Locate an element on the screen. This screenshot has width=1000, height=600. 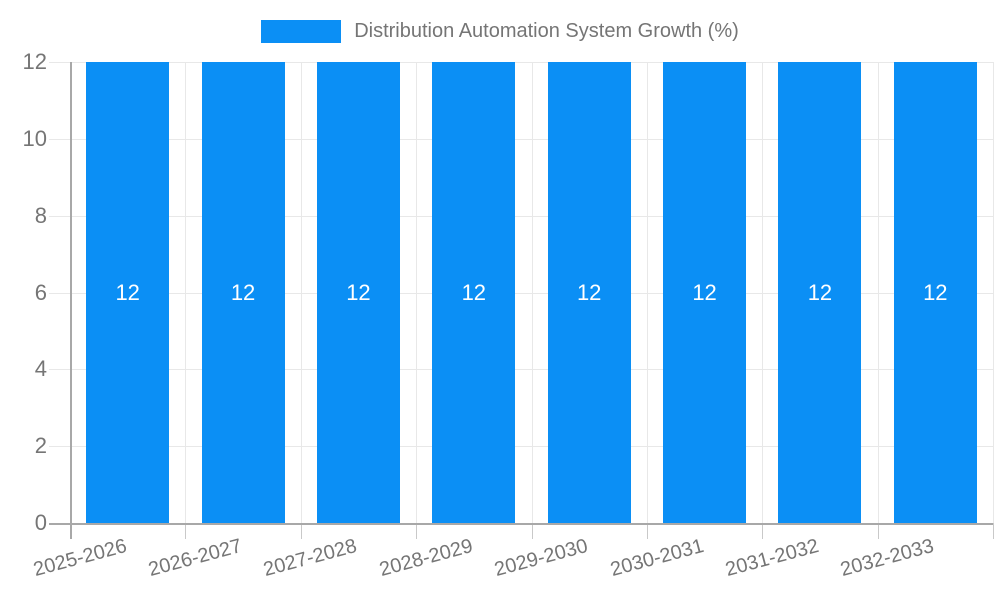
y-tick-label: 4 is located at coordinates (40, 369).